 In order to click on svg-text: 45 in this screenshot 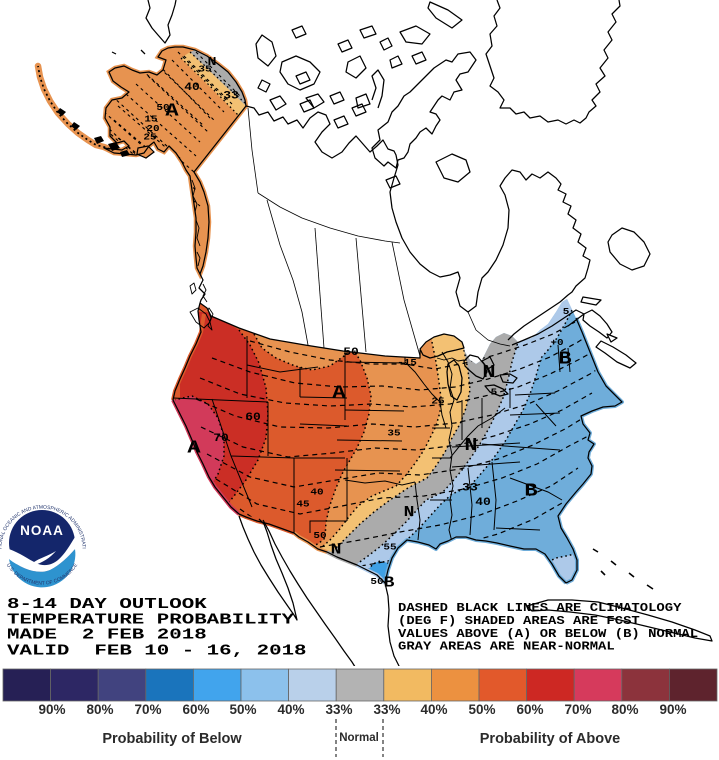, I will do `click(302, 505)`.